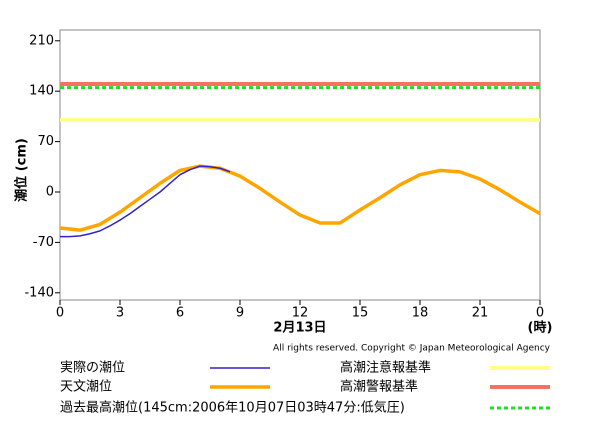  Describe the element at coordinates (86, 387) in the screenshot. I see `legend-label: 天文潮位` at that location.